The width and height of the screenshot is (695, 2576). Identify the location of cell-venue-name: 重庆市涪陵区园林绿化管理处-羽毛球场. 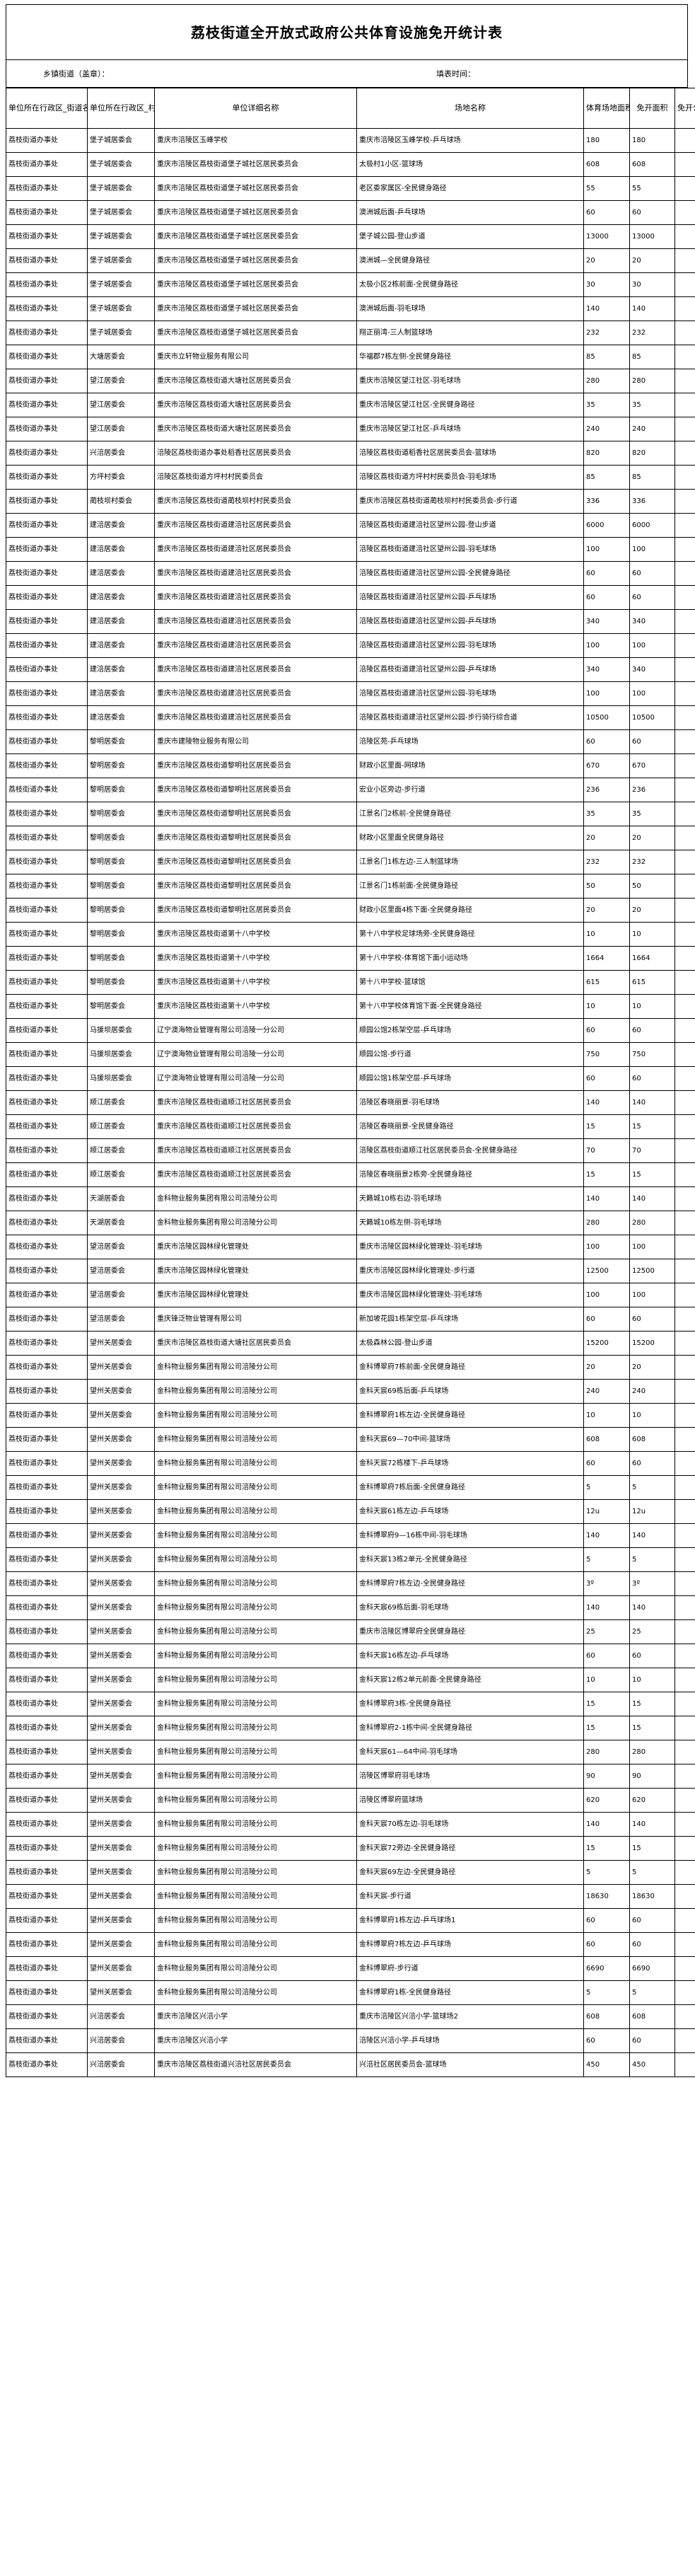
(470, 1295).